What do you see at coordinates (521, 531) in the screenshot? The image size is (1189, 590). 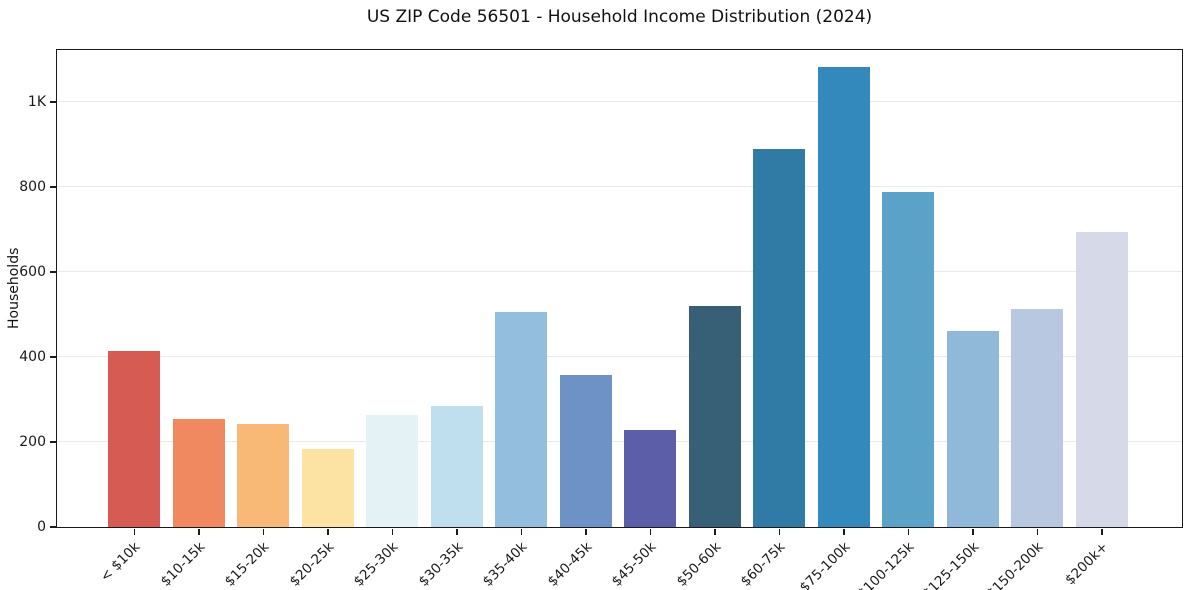 I see `x-tick-mark-$35-40k` at bounding box center [521, 531].